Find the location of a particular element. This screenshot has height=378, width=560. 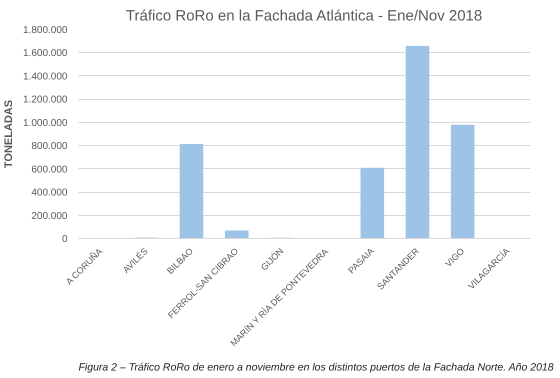

y-tick-label: 600.000 is located at coordinates (49, 170).